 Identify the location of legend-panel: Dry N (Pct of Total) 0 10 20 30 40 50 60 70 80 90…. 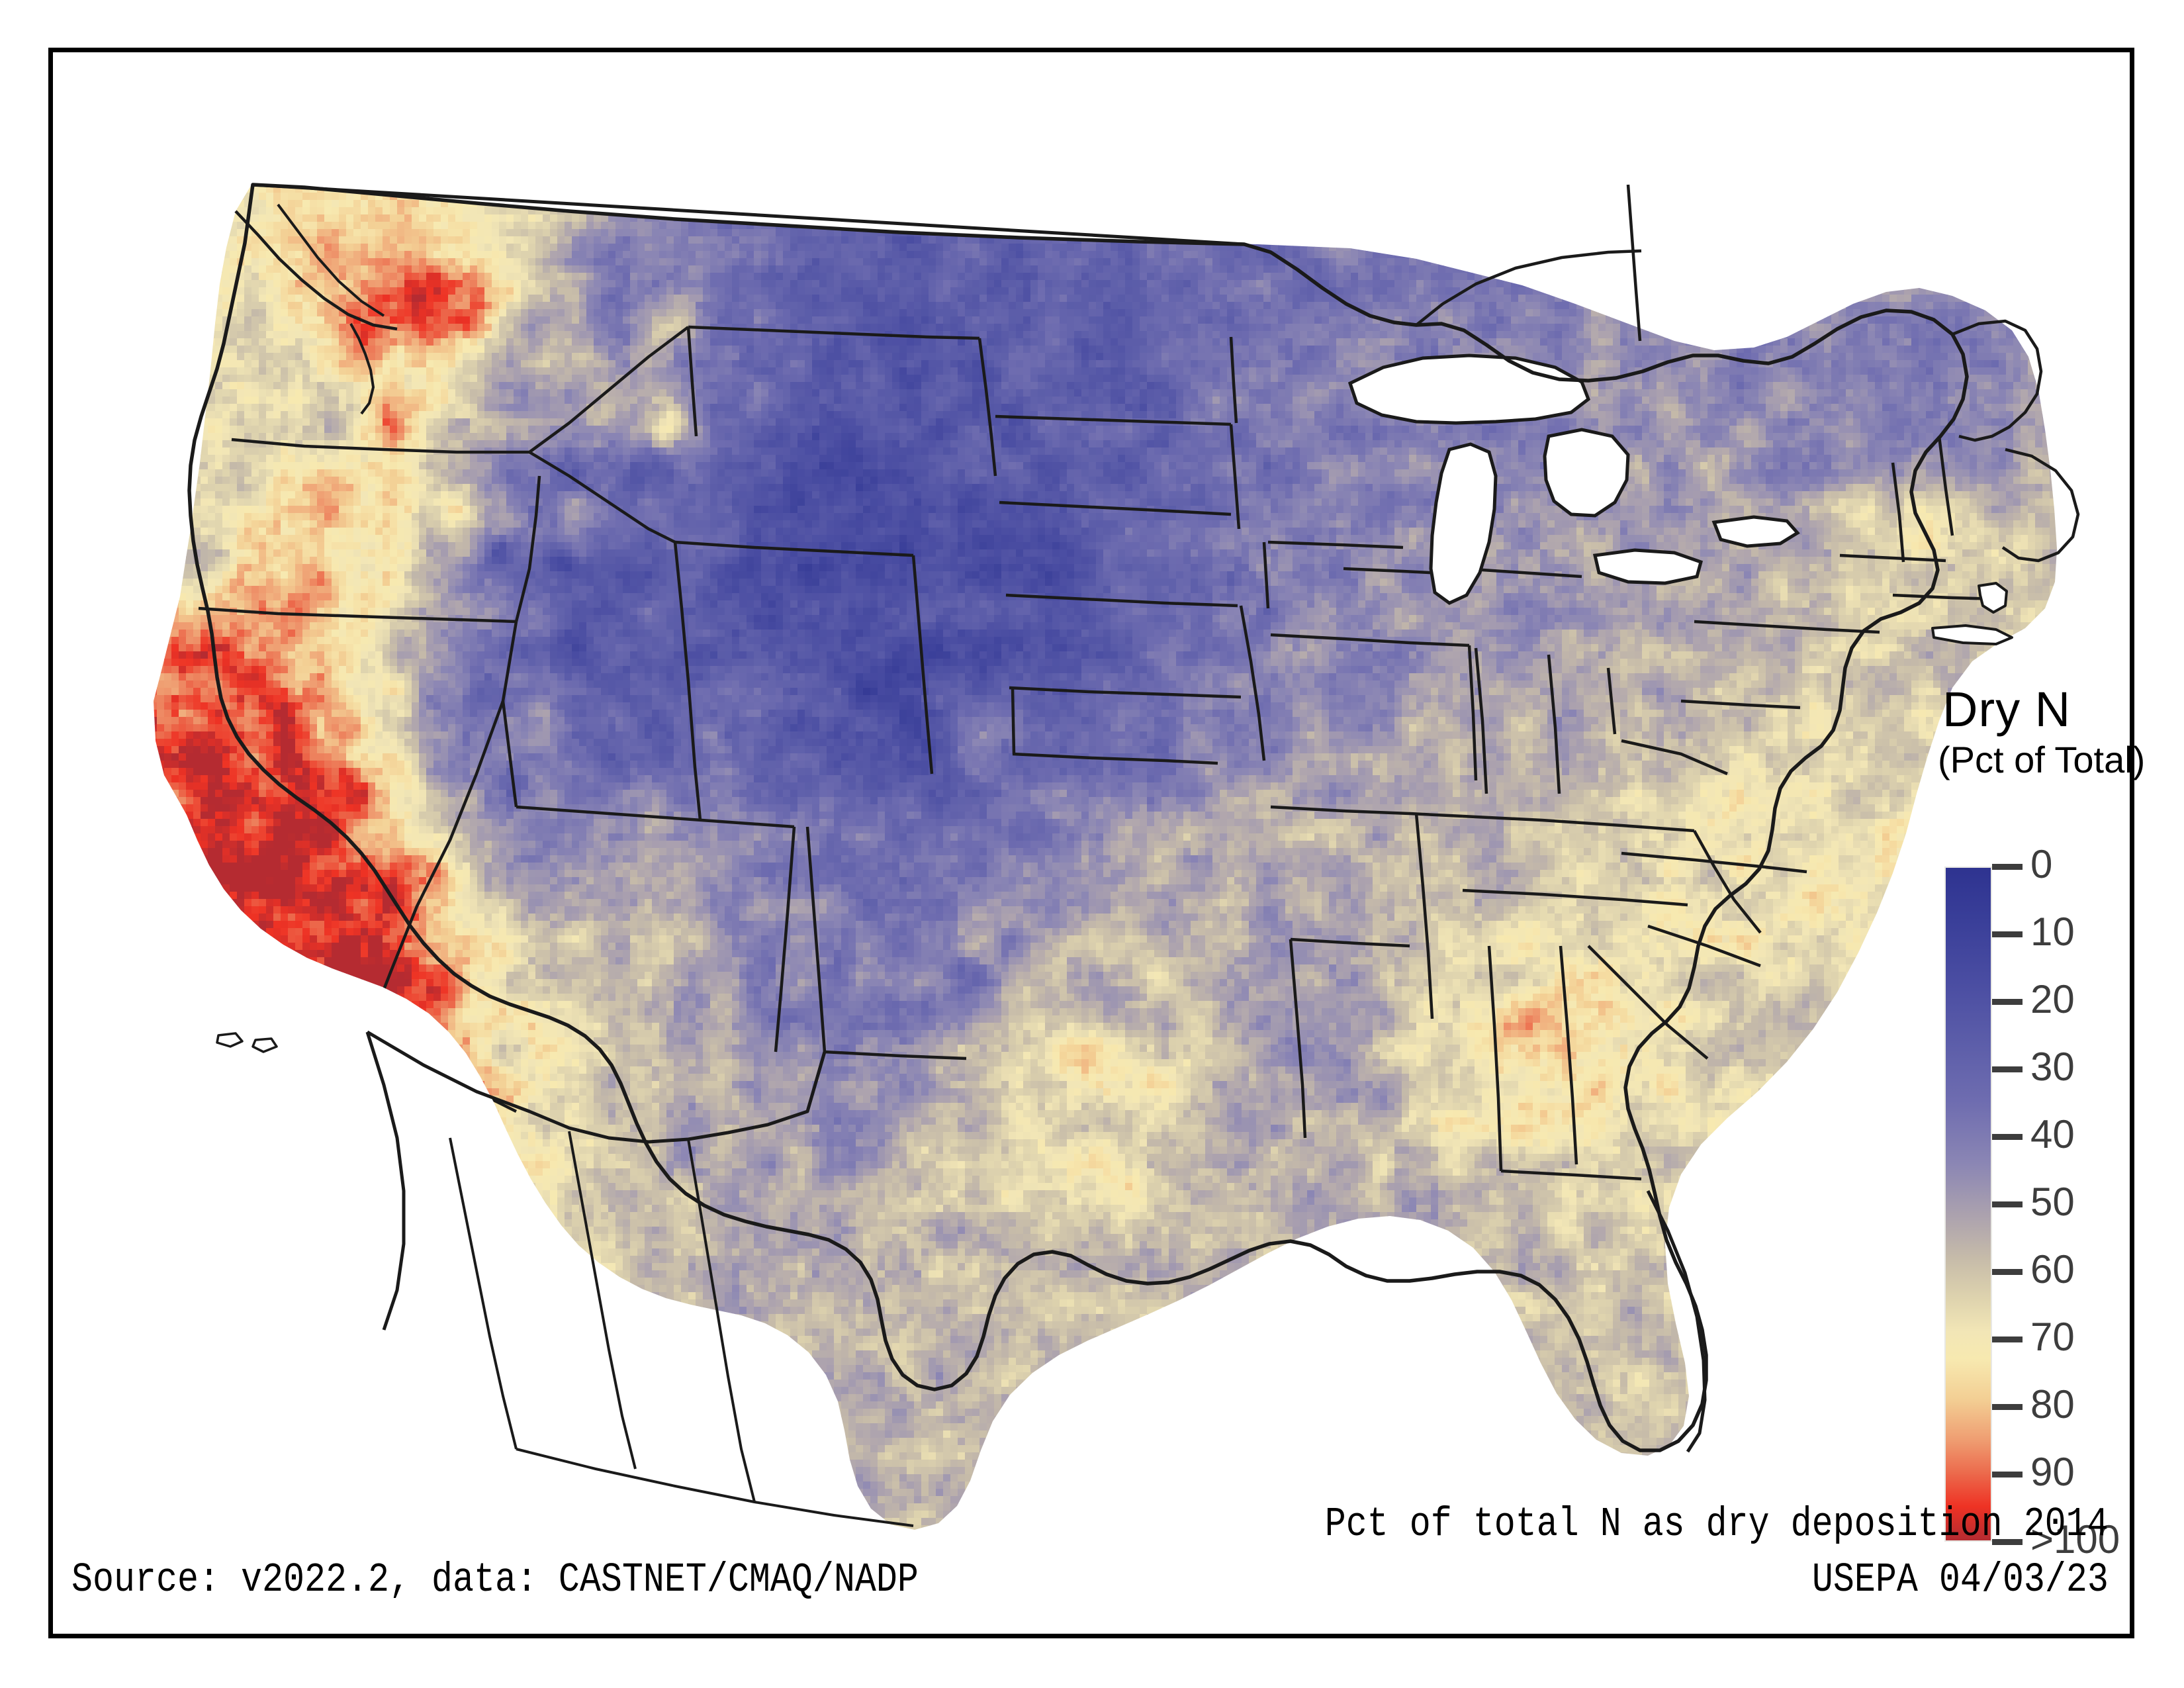
(2036, 1128).